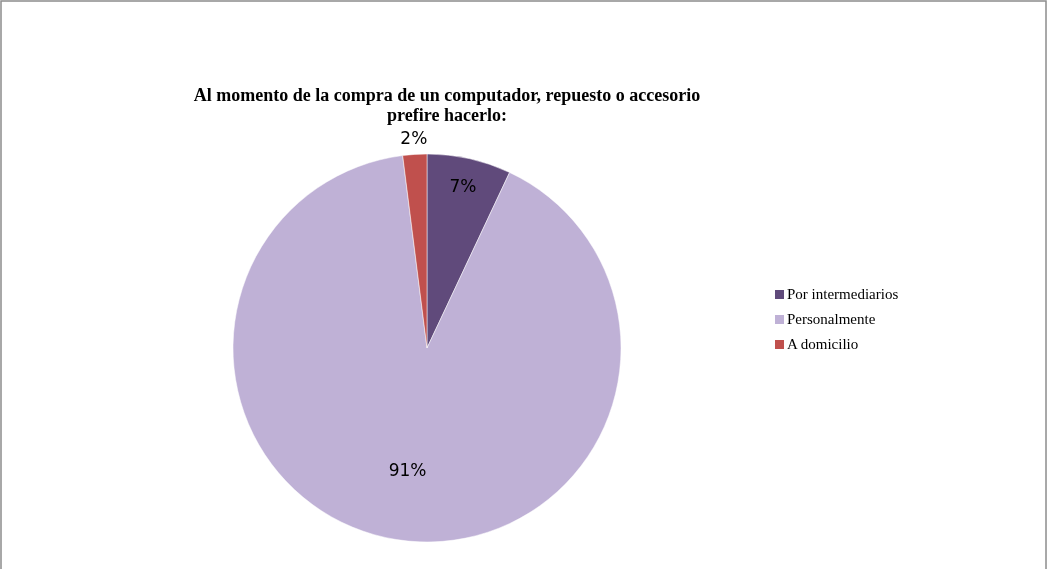 The height and width of the screenshot is (569, 1047). What do you see at coordinates (407, 469) in the screenshot?
I see `data-label: 91%` at bounding box center [407, 469].